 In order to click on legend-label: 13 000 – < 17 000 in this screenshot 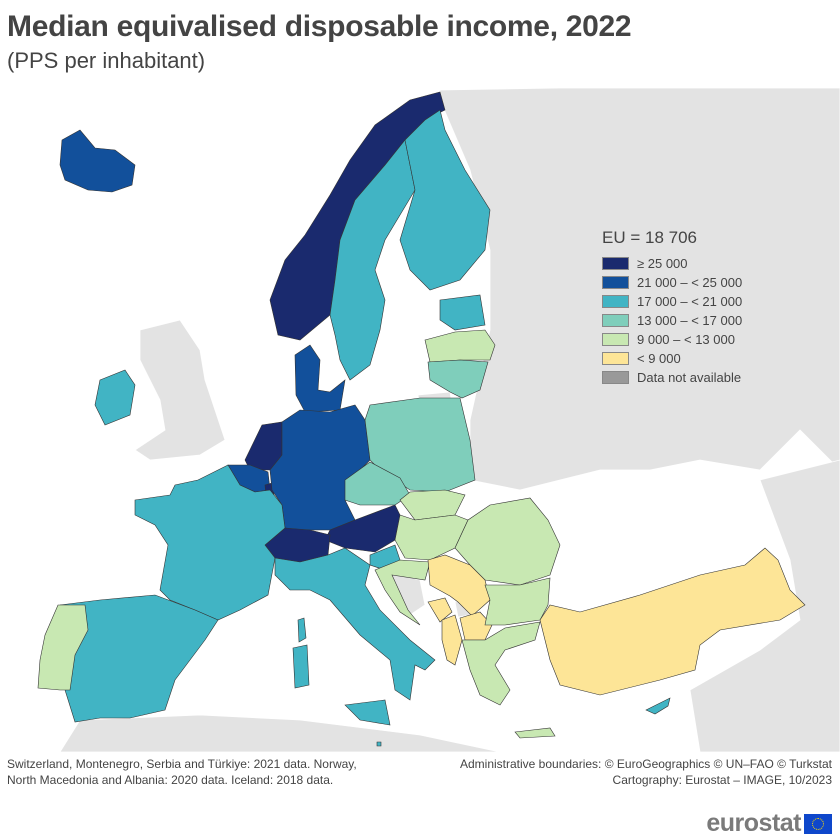, I will do `click(690, 320)`.